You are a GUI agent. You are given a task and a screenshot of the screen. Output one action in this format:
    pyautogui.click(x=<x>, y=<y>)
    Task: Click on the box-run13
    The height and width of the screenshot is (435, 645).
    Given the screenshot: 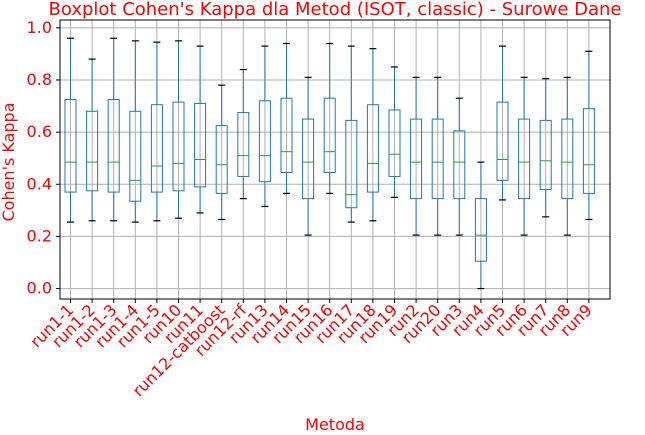 What is the action you would take?
    pyautogui.click(x=264, y=126)
    